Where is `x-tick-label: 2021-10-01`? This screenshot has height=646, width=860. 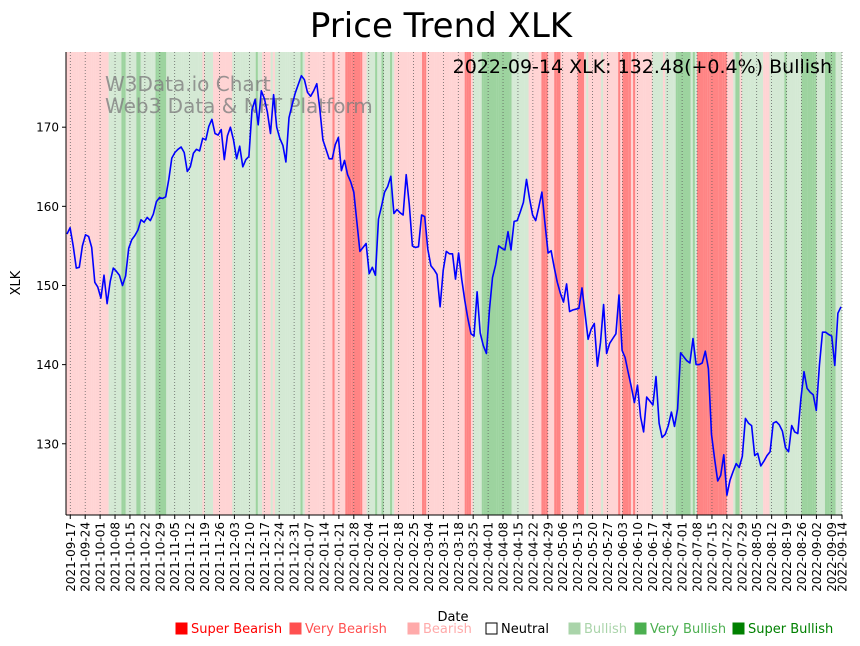
x-tick-label: 2021-10-01 is located at coordinates (101, 557).